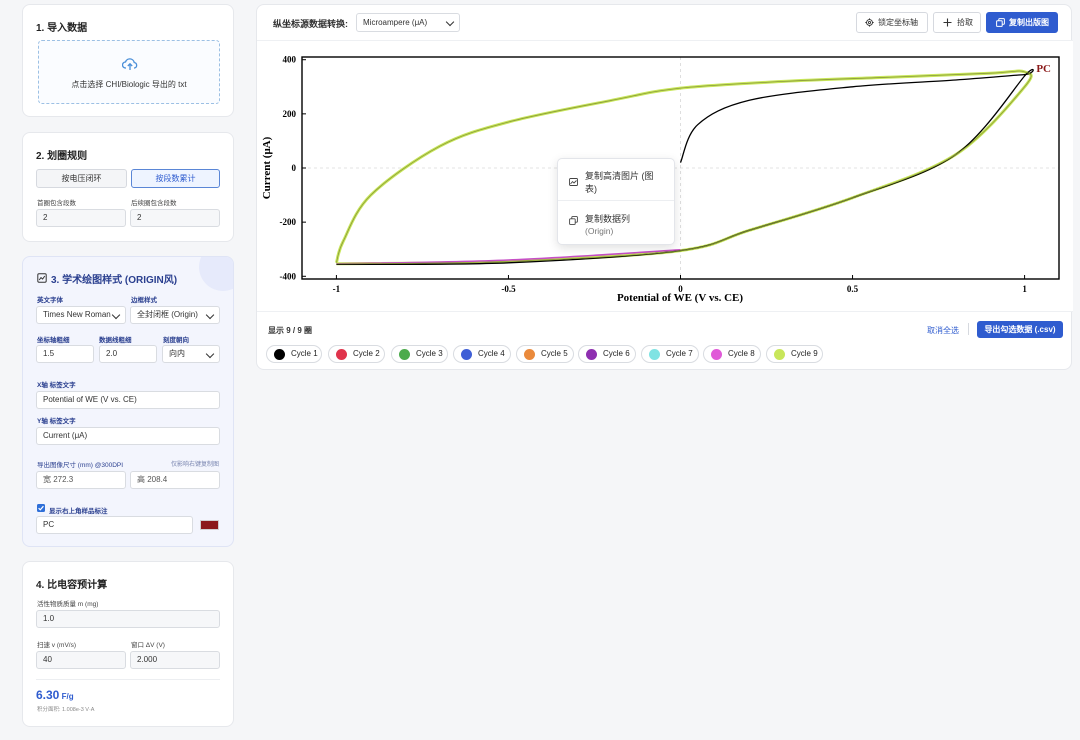 Image resolution: width=1080 pixels, height=740 pixels. I want to click on later-cycle-input: 2, so click(175, 218).